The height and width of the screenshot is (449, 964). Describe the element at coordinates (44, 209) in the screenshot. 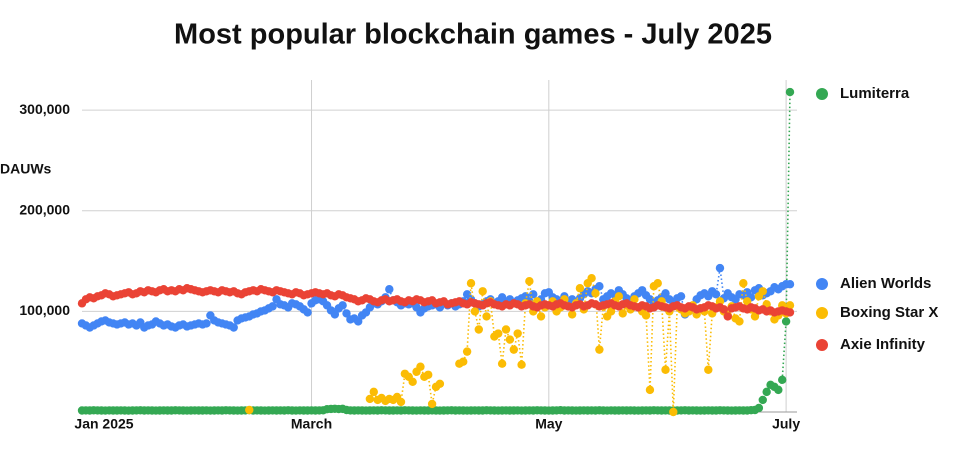

I see `y-tick-label: 200,000` at that location.